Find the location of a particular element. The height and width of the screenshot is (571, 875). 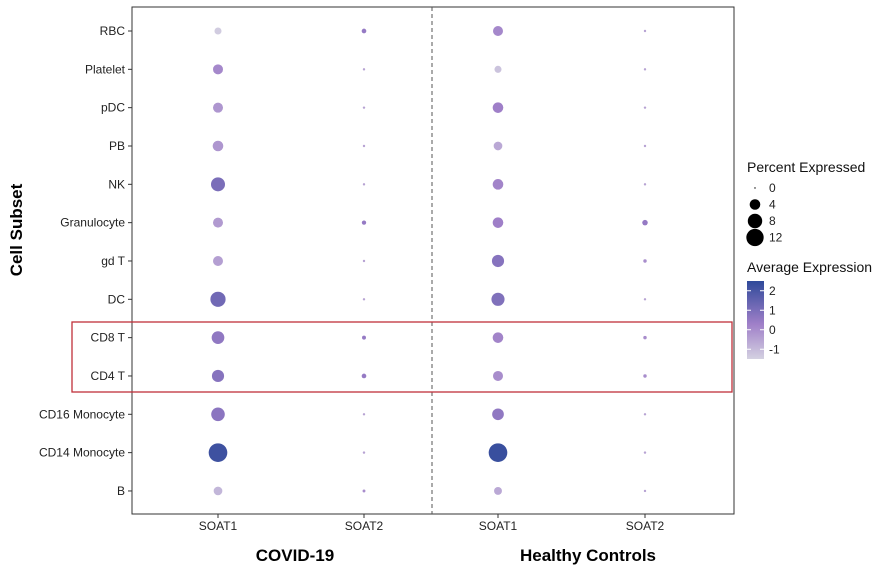

y-tick-label-pdc: pDC is located at coordinates (113, 108).